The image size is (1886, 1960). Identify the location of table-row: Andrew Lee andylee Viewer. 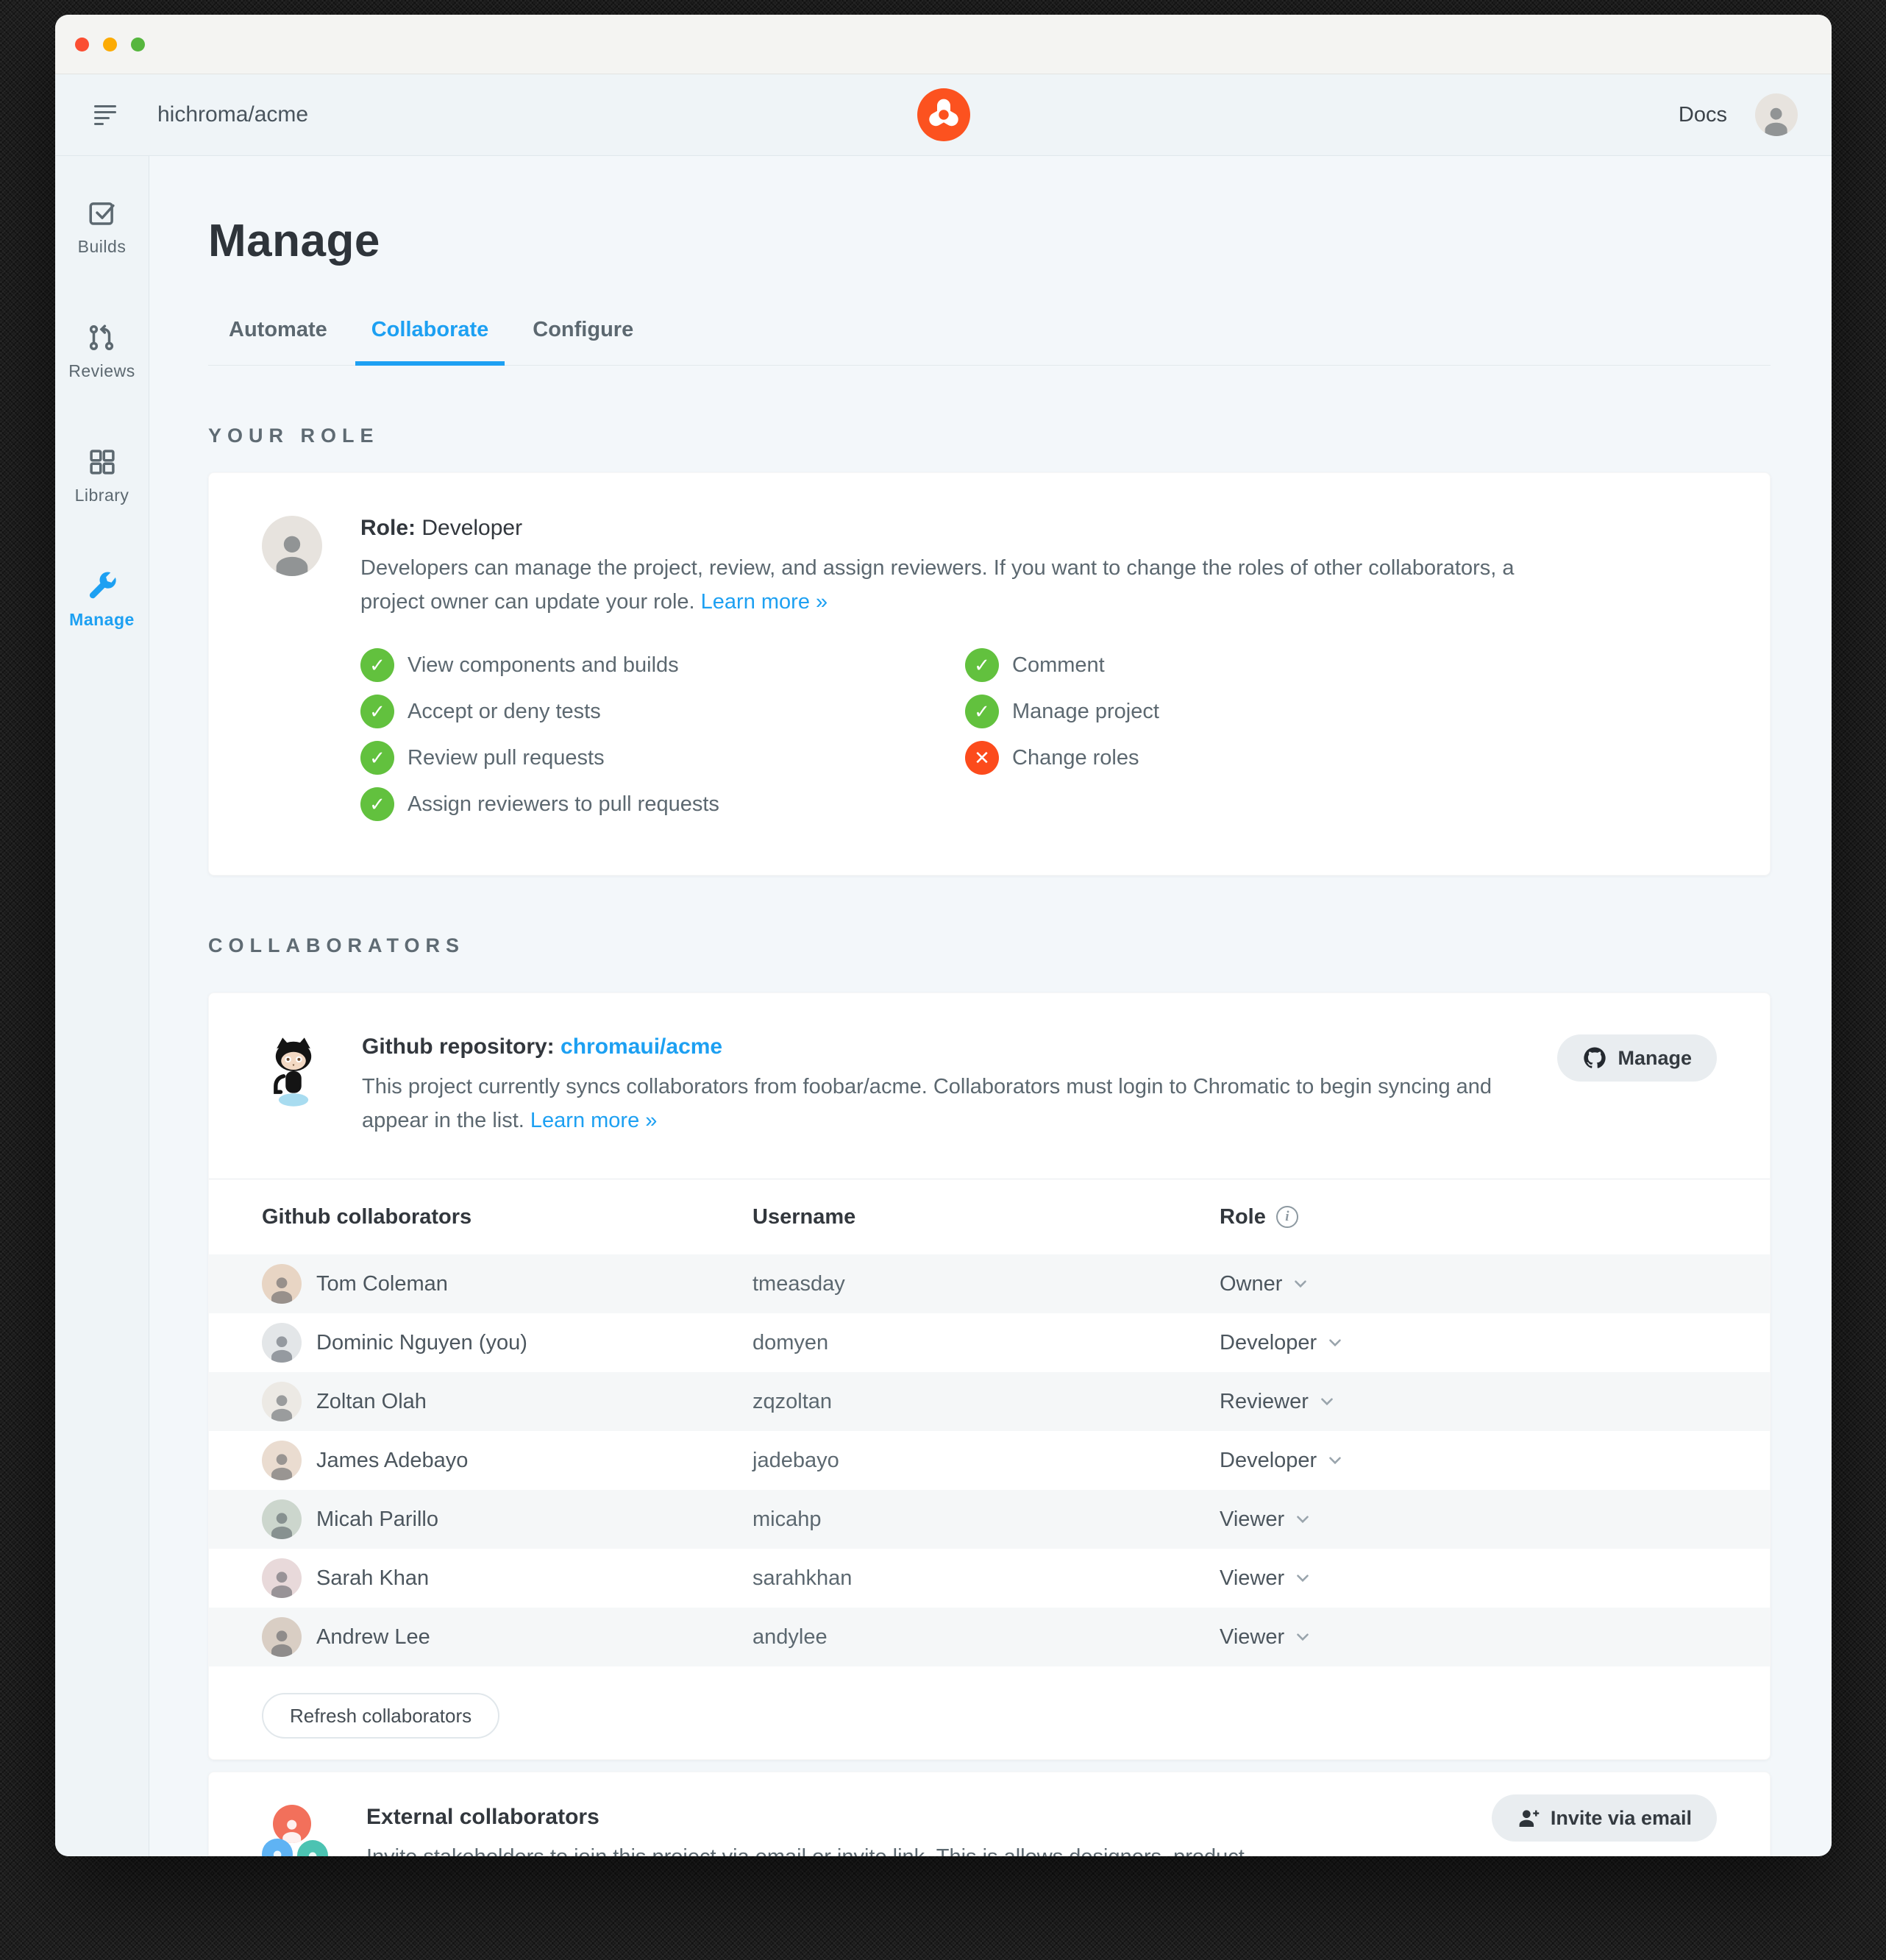
(989, 1637).